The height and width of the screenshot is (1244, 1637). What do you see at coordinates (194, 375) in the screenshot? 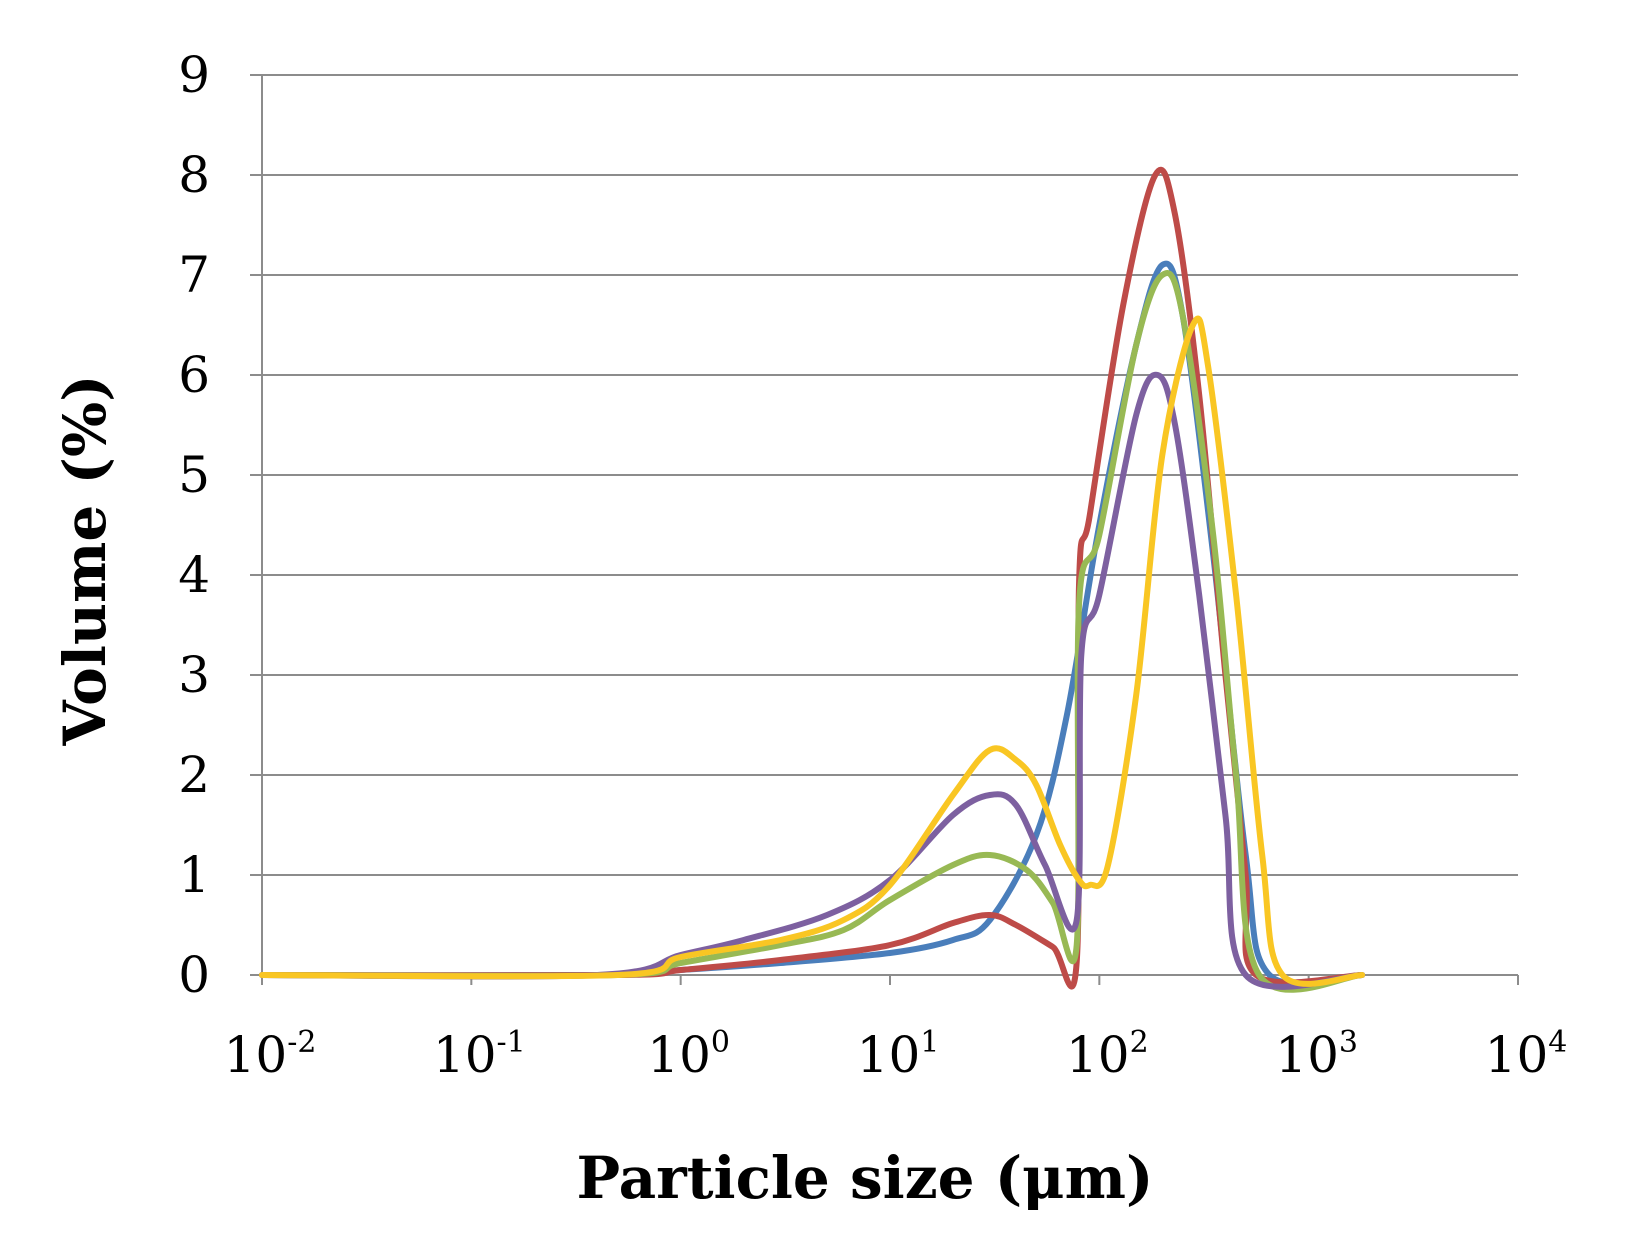
I see `y-tick-label: 6` at bounding box center [194, 375].